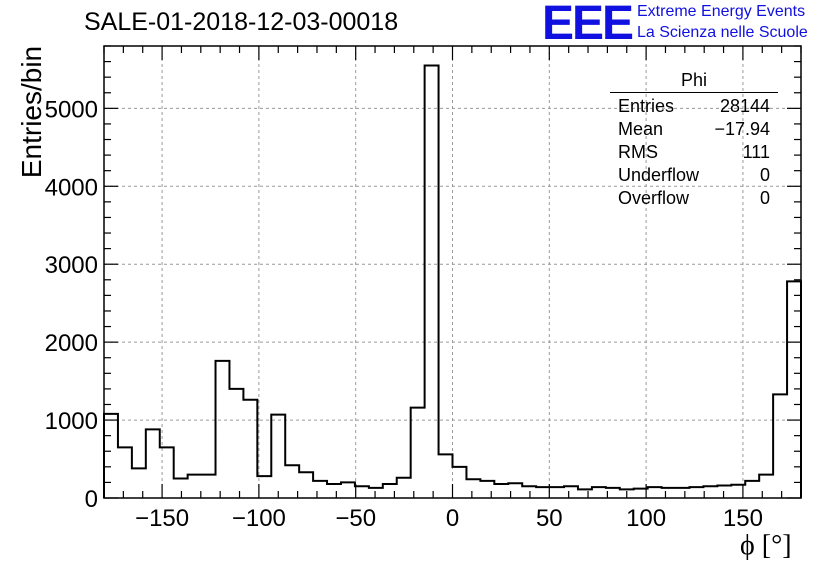 The image size is (836, 572). Describe the element at coordinates (588, 25) in the screenshot. I see `eee-logo: EEE` at that location.